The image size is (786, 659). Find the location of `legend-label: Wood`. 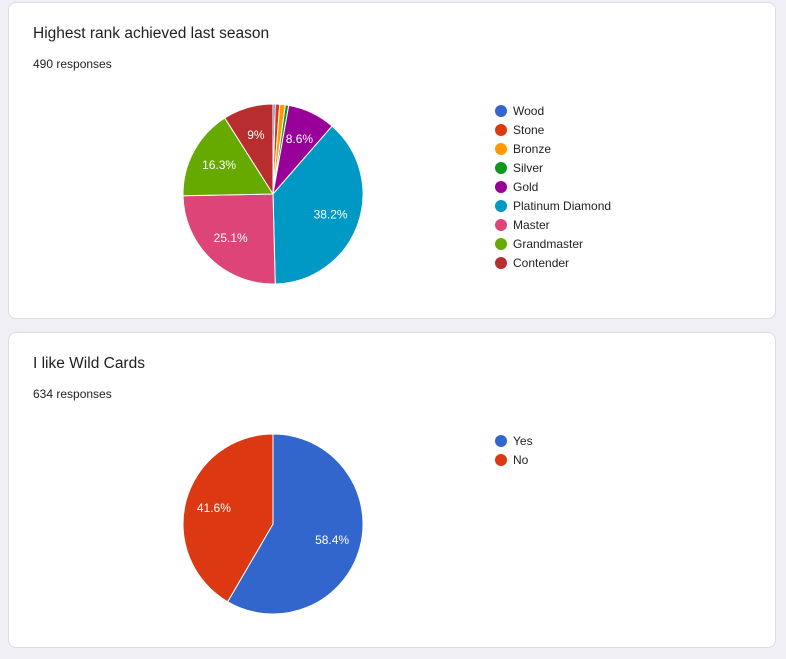

legend-label: Wood is located at coordinates (529, 110).